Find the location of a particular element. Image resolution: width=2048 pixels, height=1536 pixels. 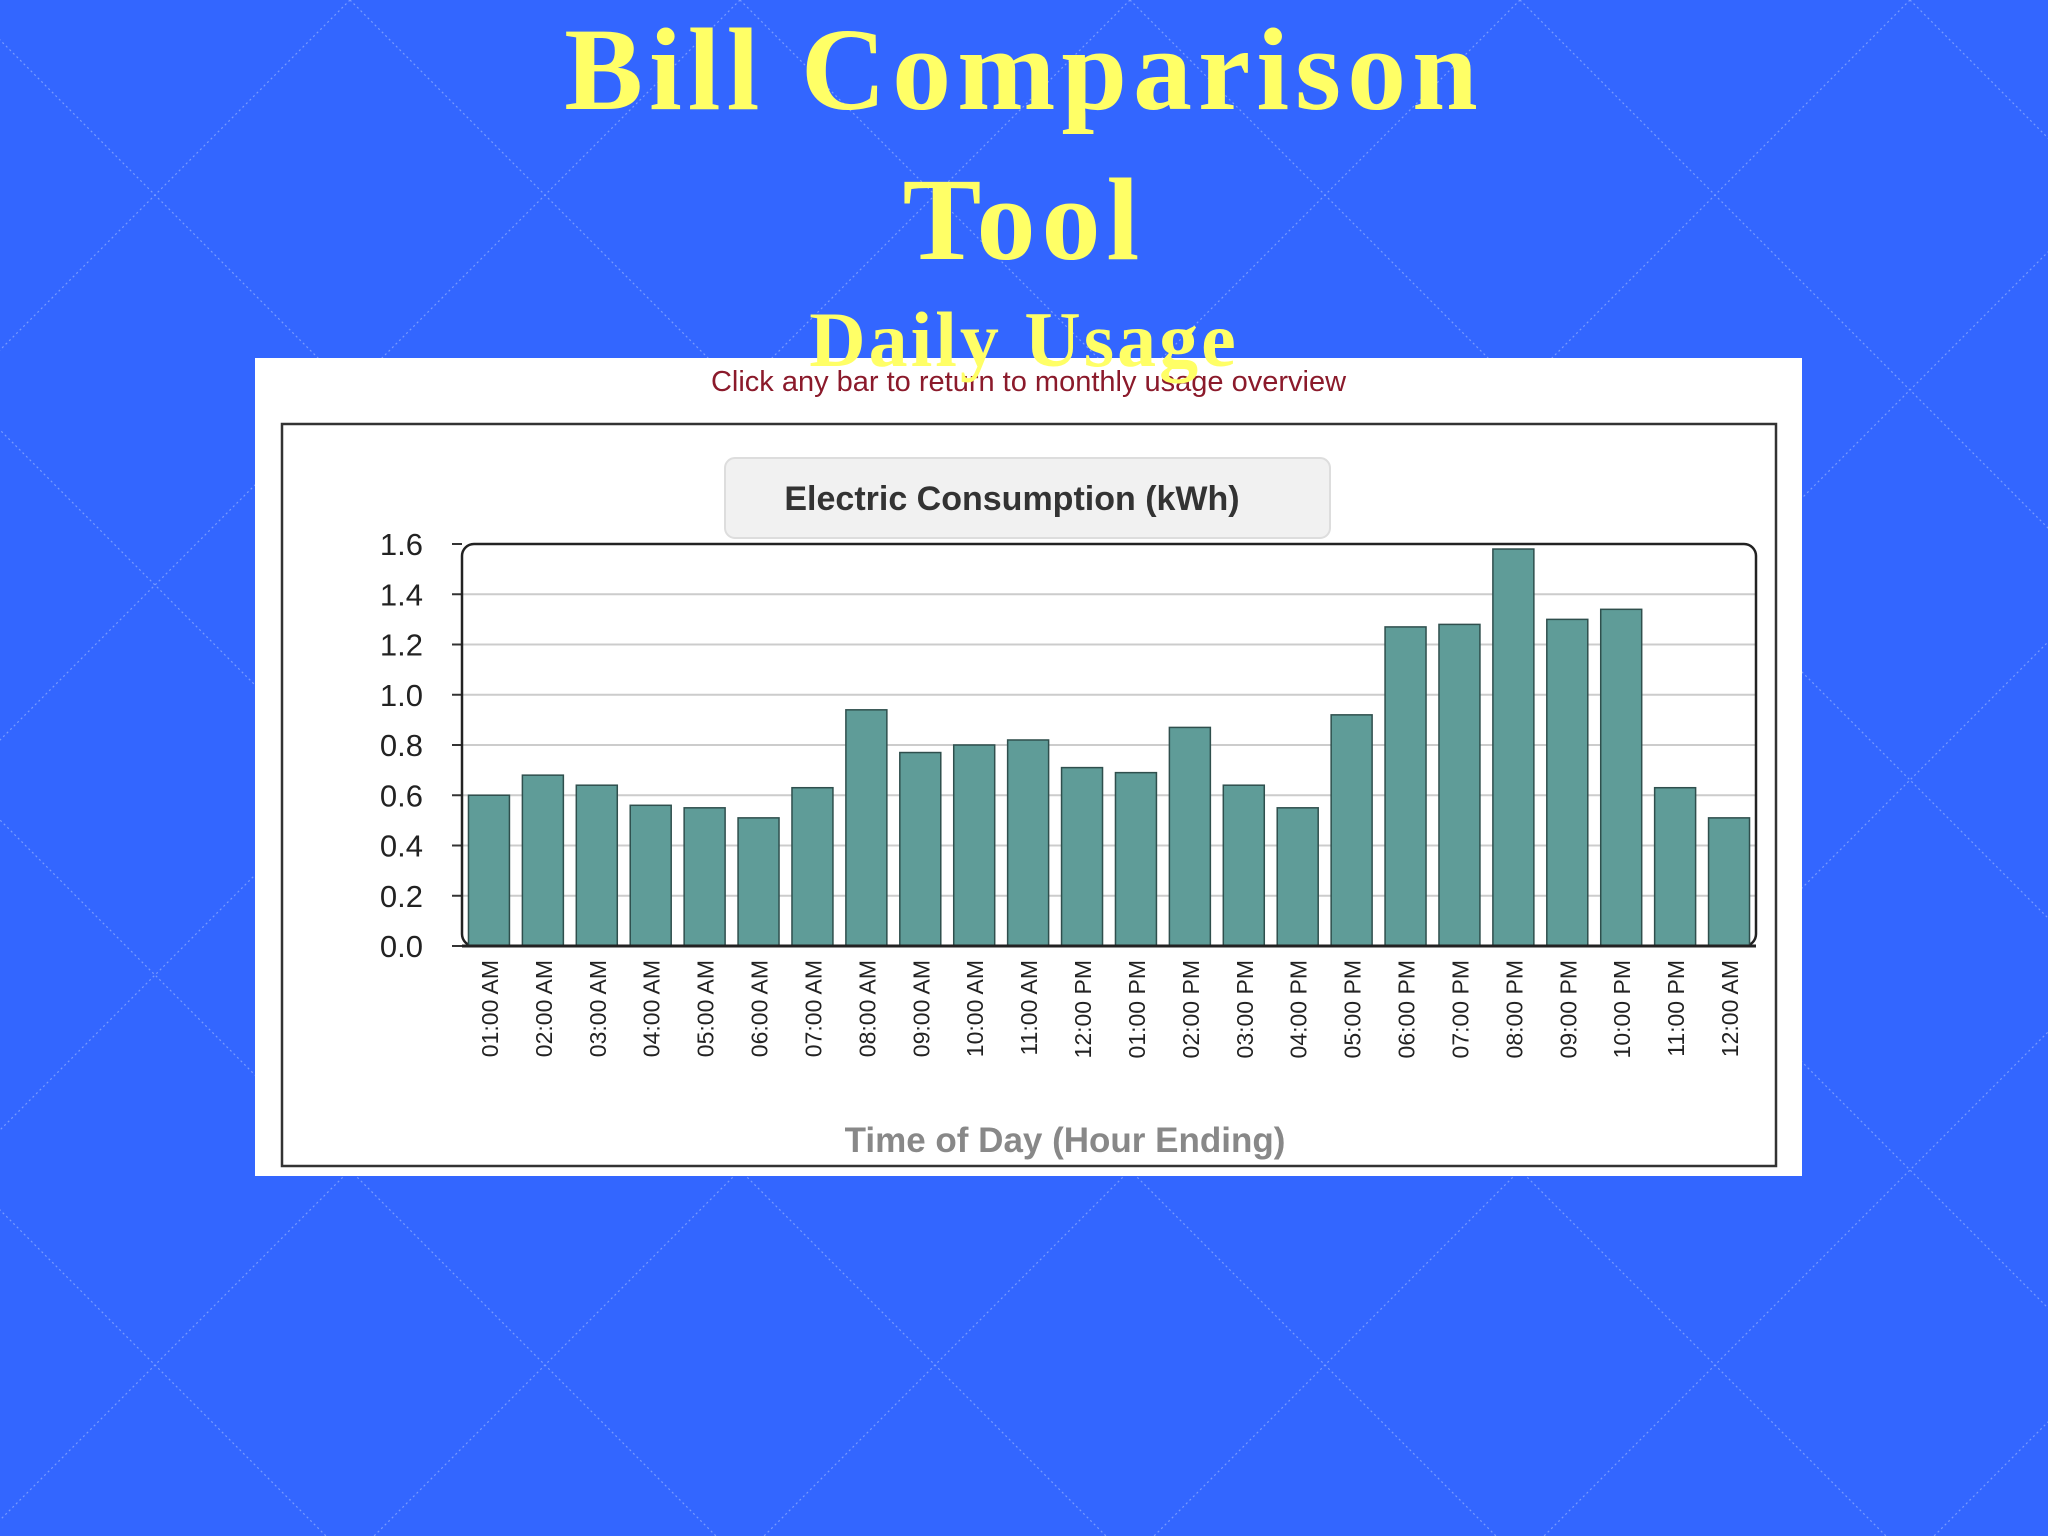

chart-title-box is located at coordinates (1027, 498).